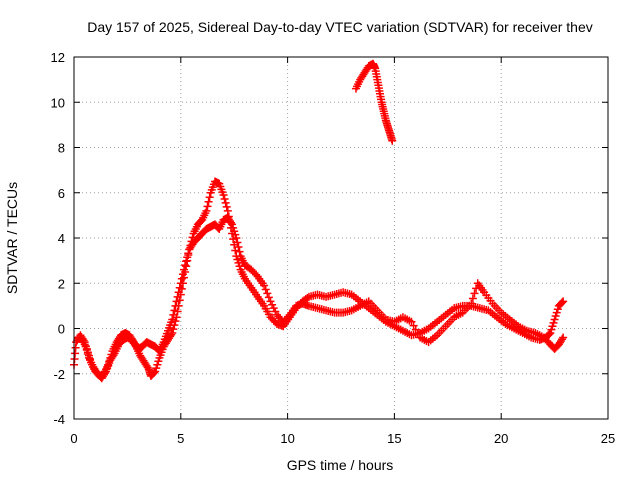 The width and height of the screenshot is (640, 480). What do you see at coordinates (61, 193) in the screenshot?
I see `y-tick-label: 6` at bounding box center [61, 193].